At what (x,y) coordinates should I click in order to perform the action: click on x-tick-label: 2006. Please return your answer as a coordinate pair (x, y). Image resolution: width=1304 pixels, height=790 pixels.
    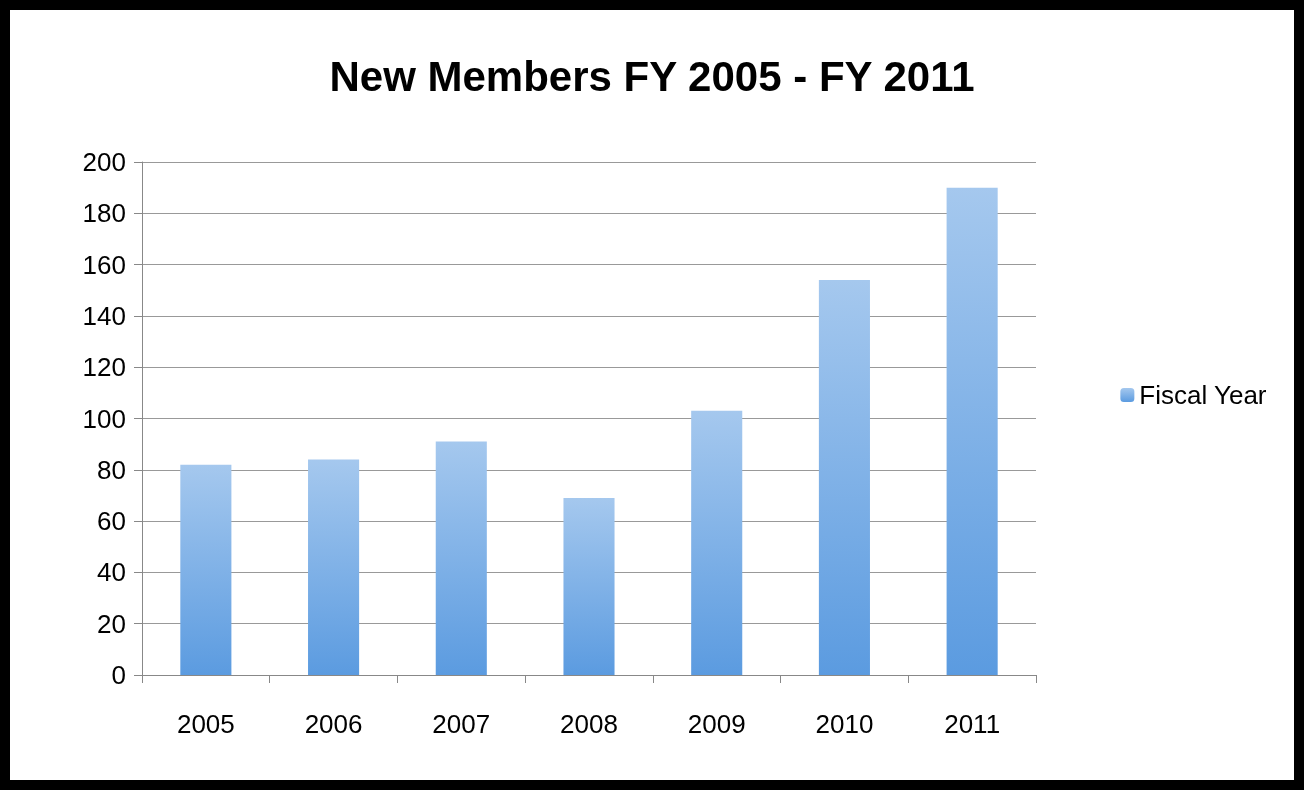
    Looking at the image, I should click on (333, 724).